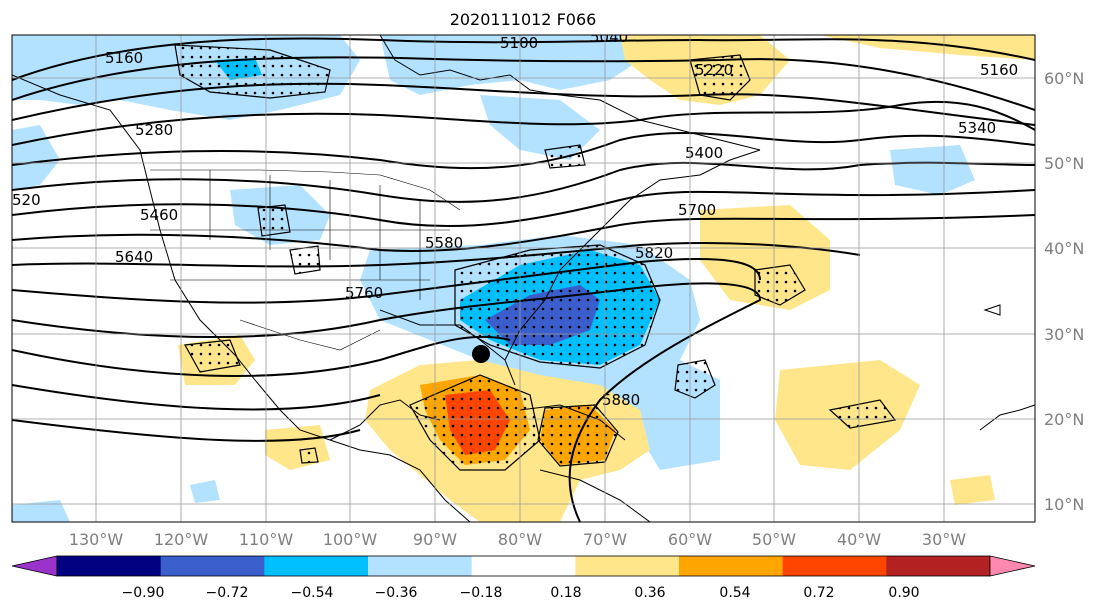  What do you see at coordinates (944, 539) in the screenshot?
I see `lon-label: 30°W` at bounding box center [944, 539].